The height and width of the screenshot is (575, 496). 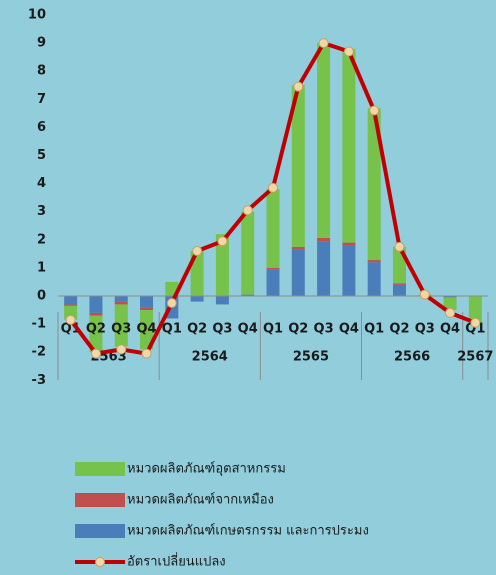 I want to click on y-tick-label: -3, so click(x=39, y=380).